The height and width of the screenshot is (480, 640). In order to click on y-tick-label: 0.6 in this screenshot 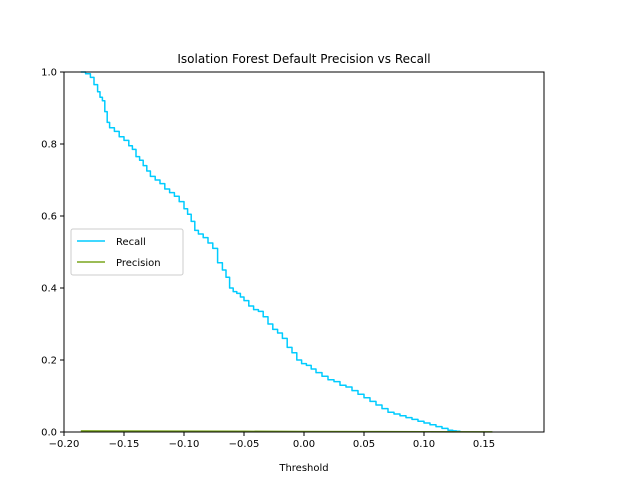, I will do `click(49, 217)`.